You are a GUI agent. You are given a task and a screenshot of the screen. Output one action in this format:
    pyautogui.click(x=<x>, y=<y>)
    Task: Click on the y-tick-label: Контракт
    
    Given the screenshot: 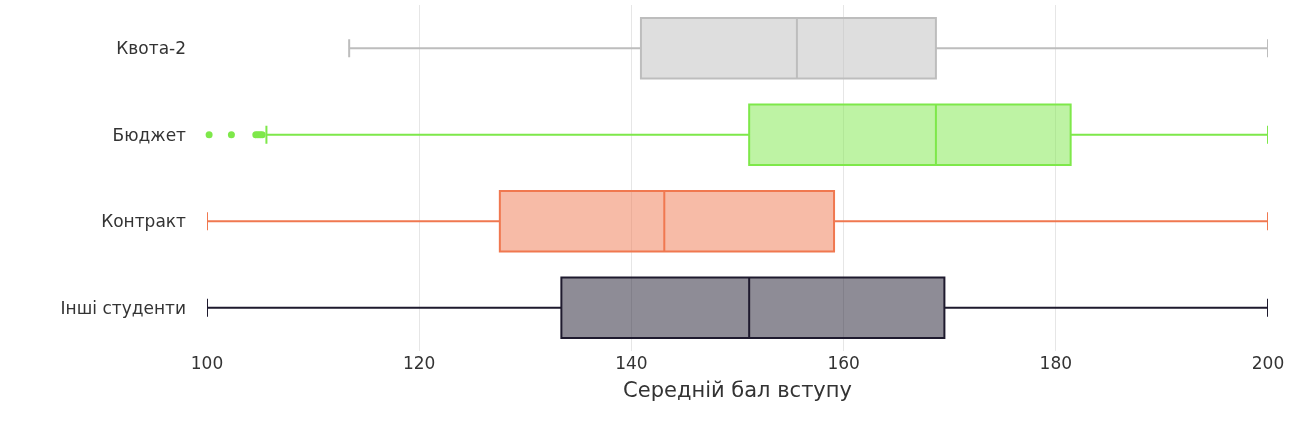 What is the action you would take?
    pyautogui.click(x=144, y=221)
    